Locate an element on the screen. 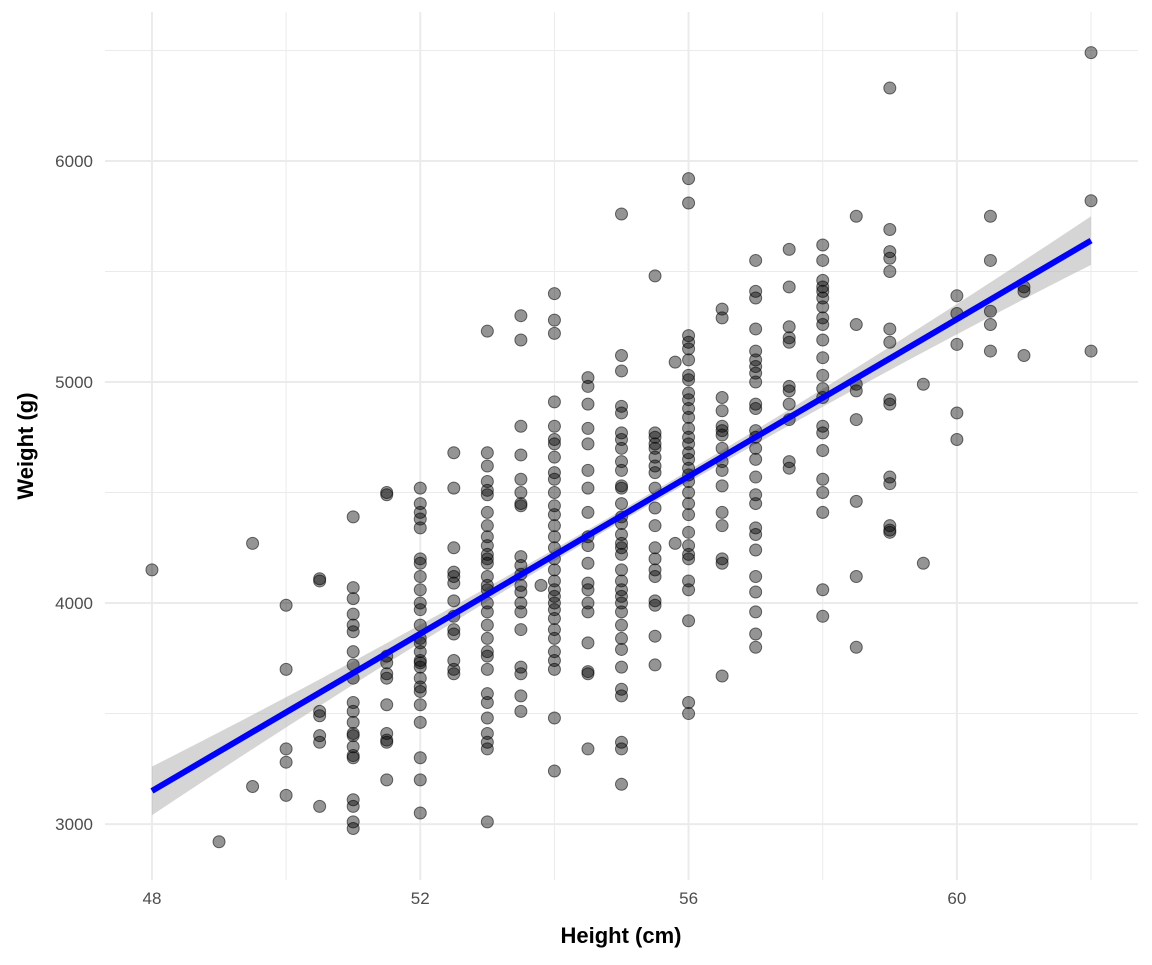  y-tick-label: 6000 is located at coordinates (74, 161).